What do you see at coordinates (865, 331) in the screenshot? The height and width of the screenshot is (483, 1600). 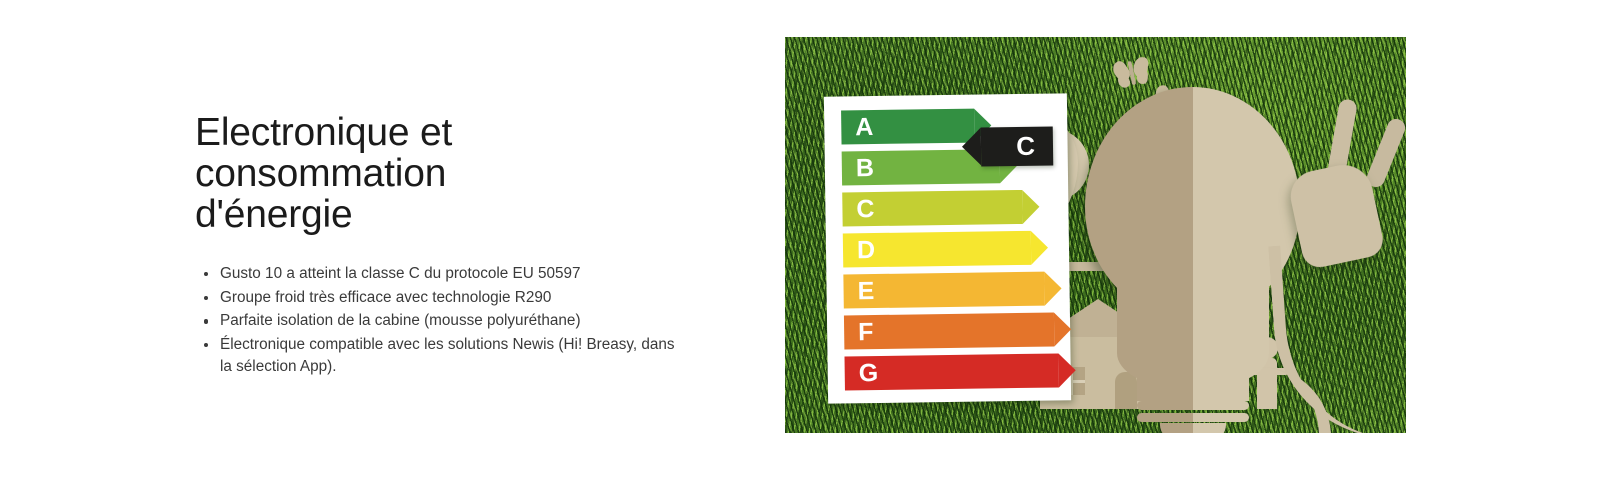 I see `energy-class-letter: F` at bounding box center [865, 331].